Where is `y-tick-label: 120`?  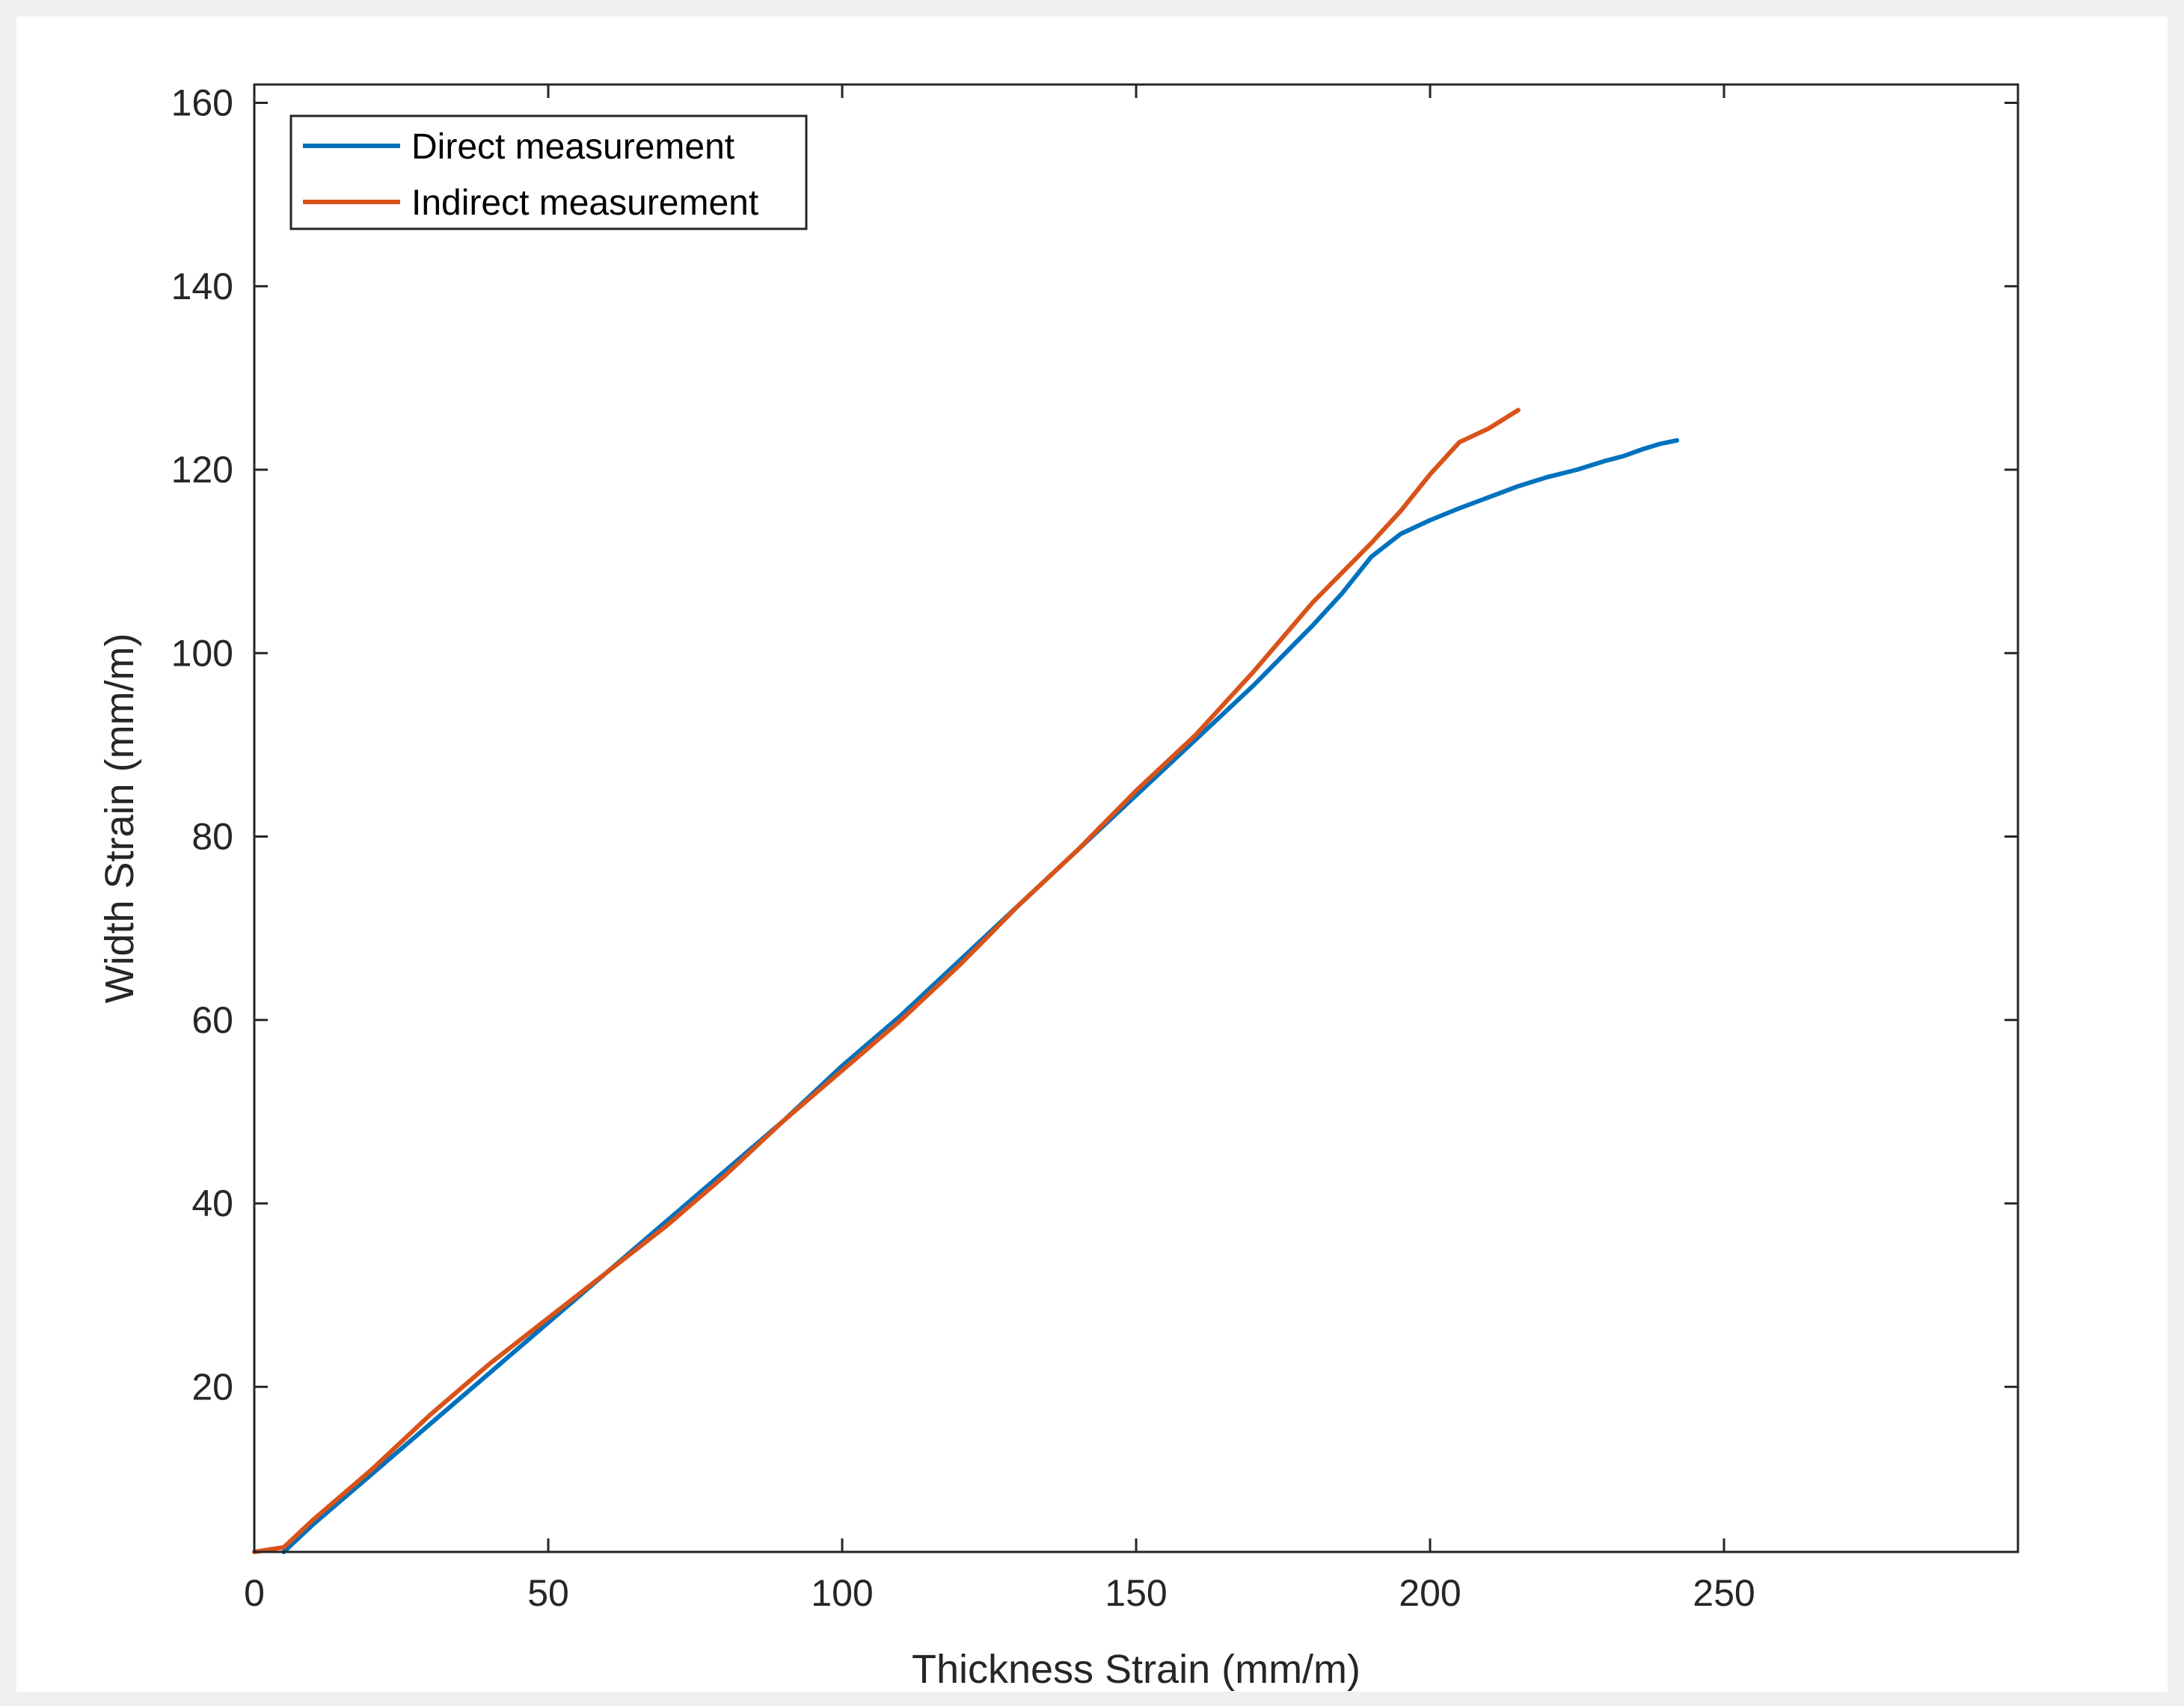
y-tick-label: 120 is located at coordinates (202, 470).